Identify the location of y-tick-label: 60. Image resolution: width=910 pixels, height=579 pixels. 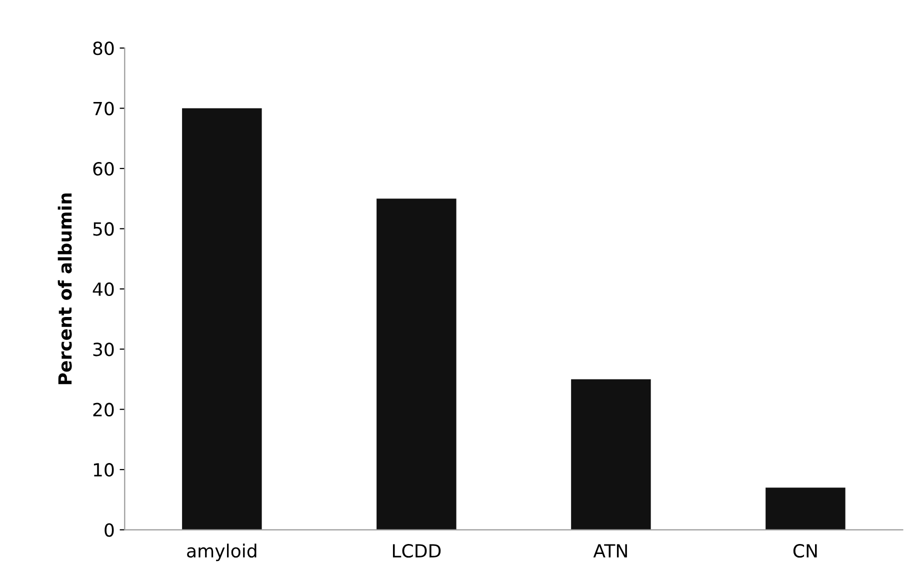
(103, 169).